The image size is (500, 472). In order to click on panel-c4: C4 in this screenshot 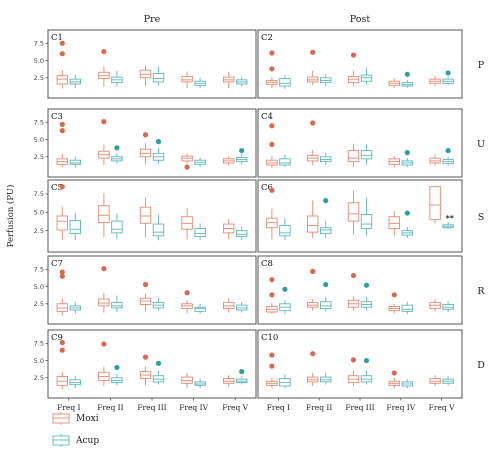, I will do `click(360, 143)`.